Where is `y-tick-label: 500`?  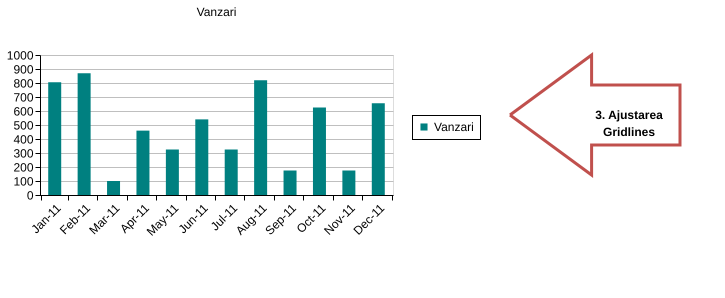
y-tick-label: 500 is located at coordinates (23, 125).